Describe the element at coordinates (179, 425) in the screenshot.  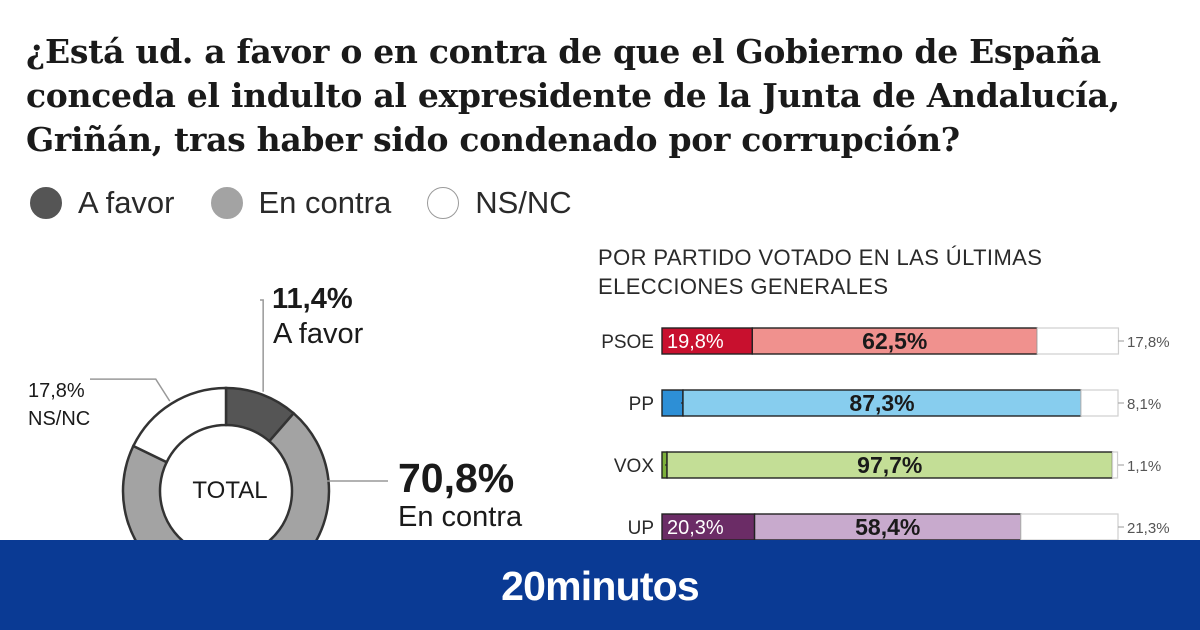
I see `donut-slice-ns-nc` at that location.